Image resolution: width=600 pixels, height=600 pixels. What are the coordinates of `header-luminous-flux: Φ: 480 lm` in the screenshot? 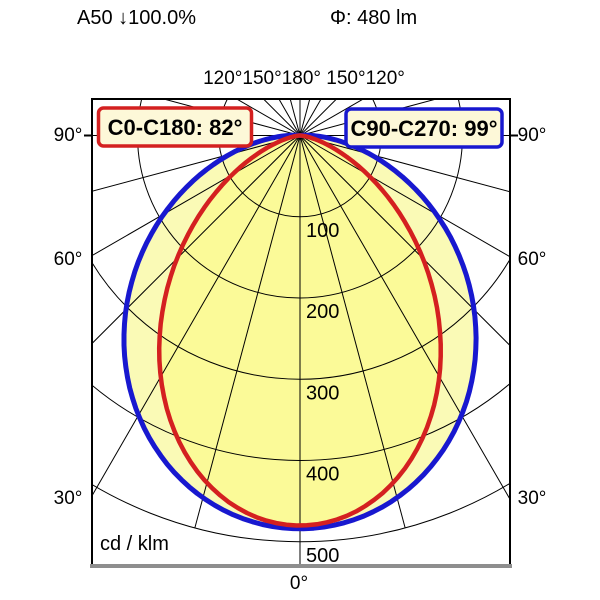 It's located at (373, 18).